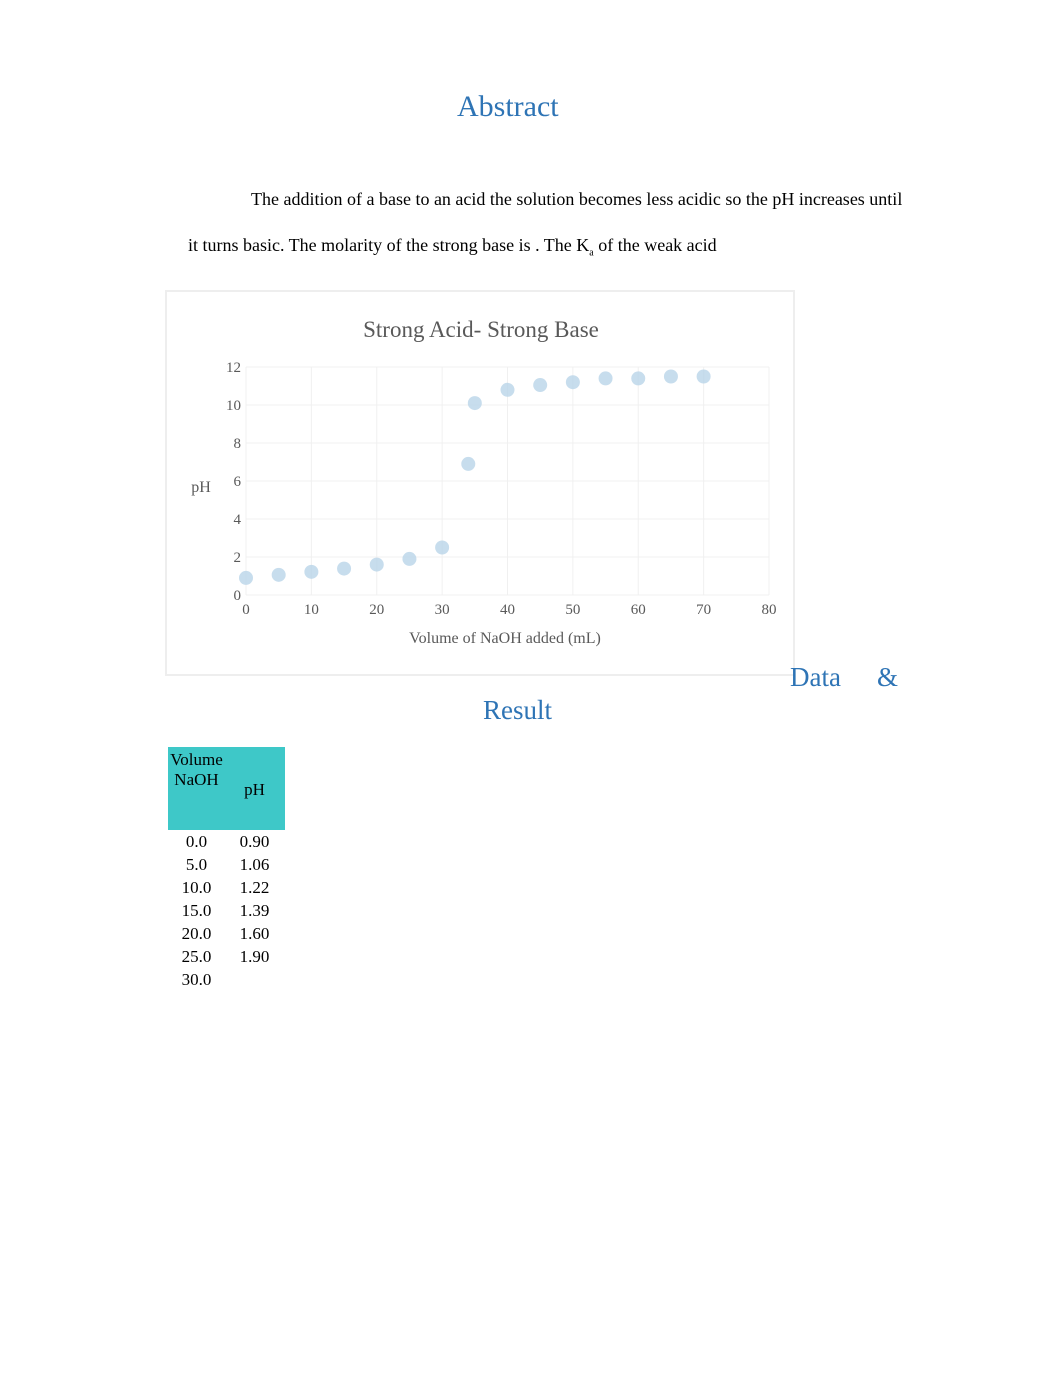  I want to click on y-tick-label: 0, so click(238, 596).